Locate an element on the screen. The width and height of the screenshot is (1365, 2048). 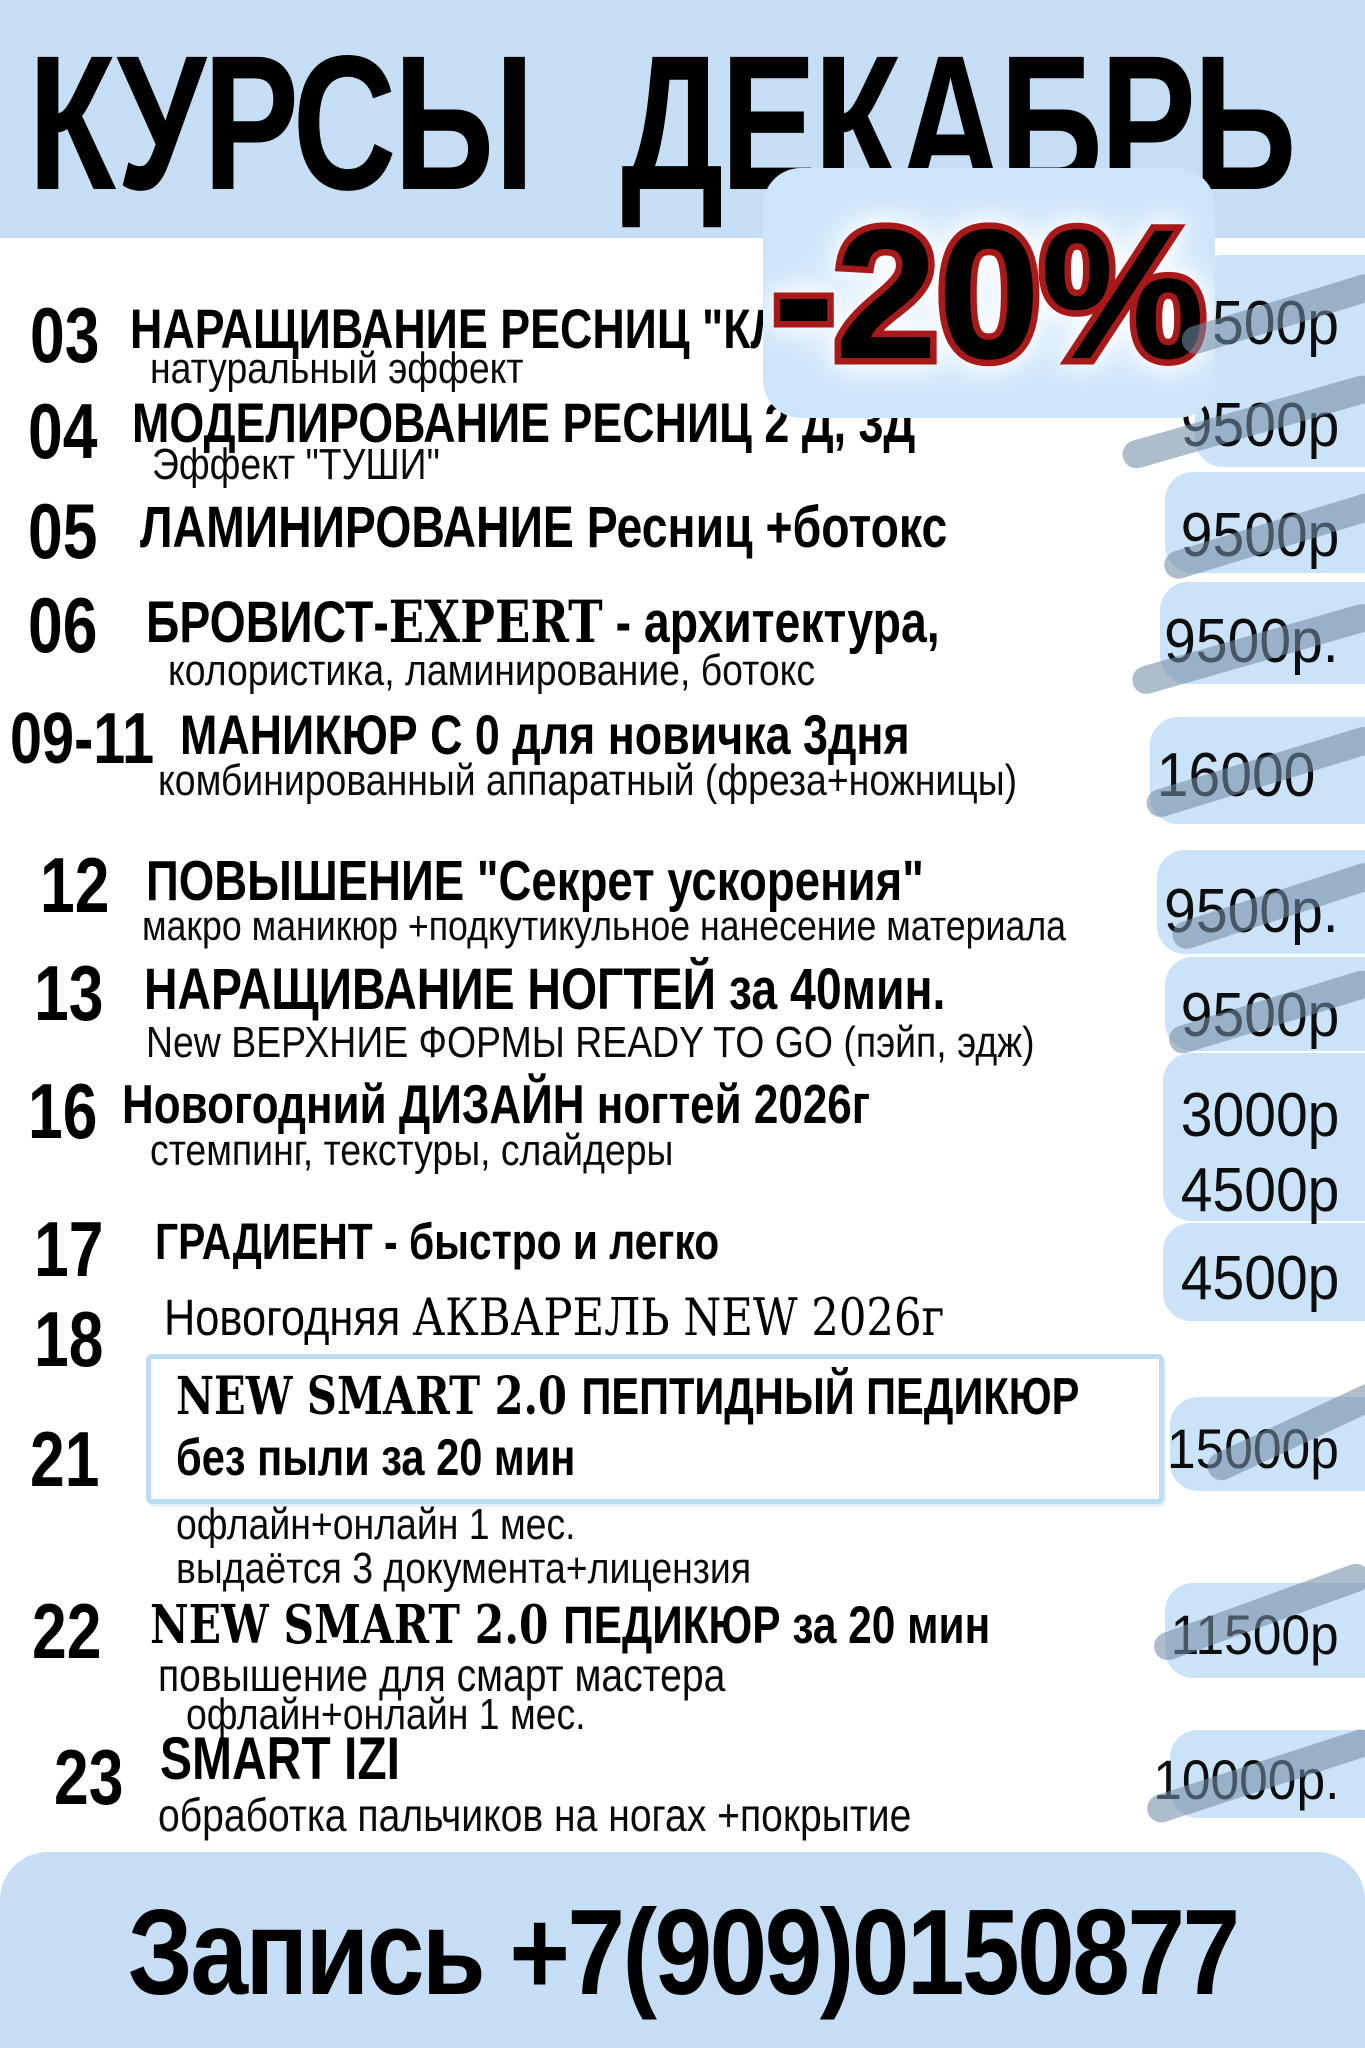
course-title: SMART IZI is located at coordinates (280, 1758).